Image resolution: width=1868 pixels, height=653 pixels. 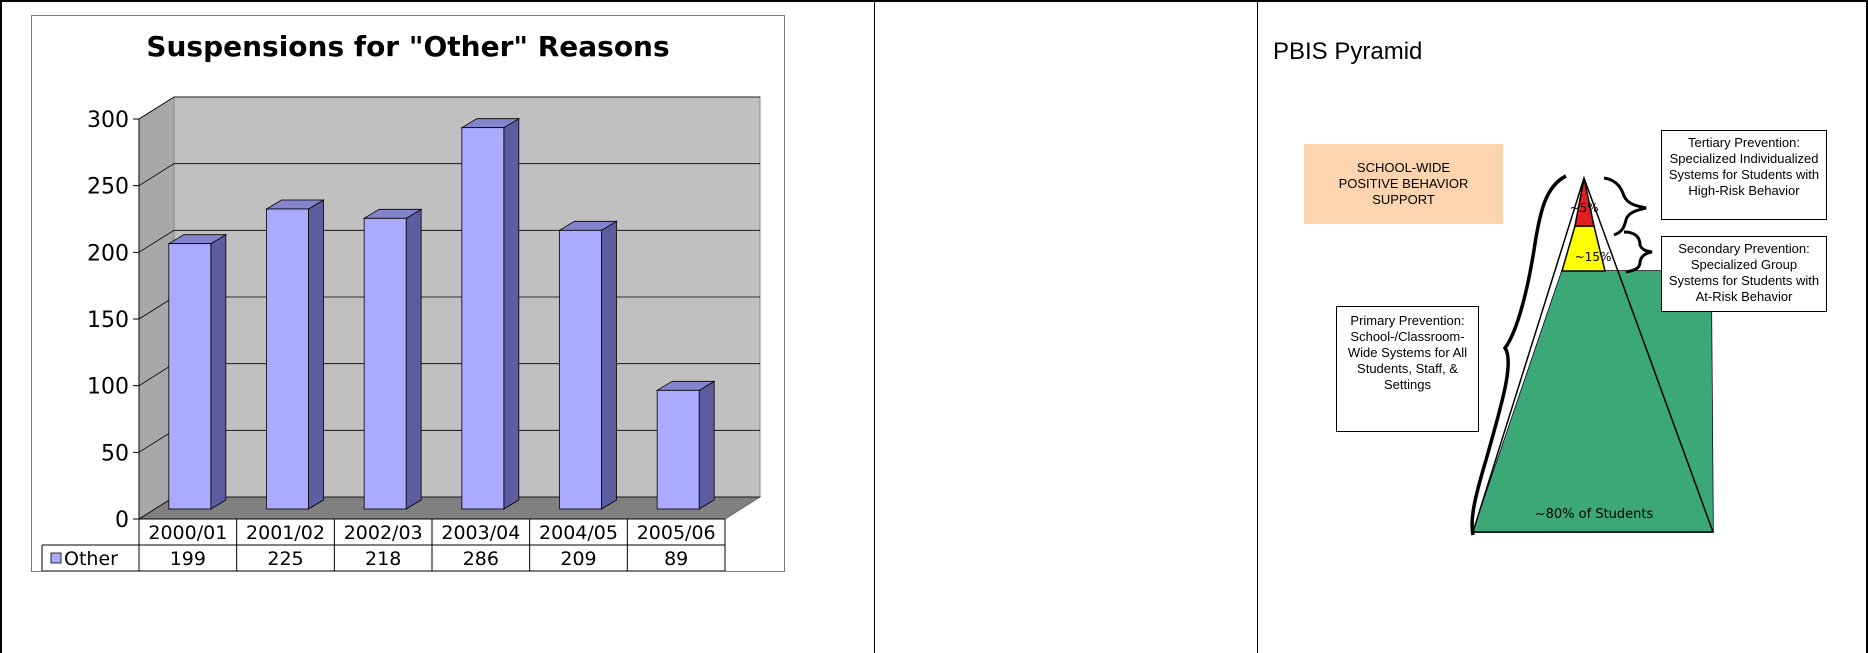 I want to click on table-border-right, so click(x=1867, y=326).